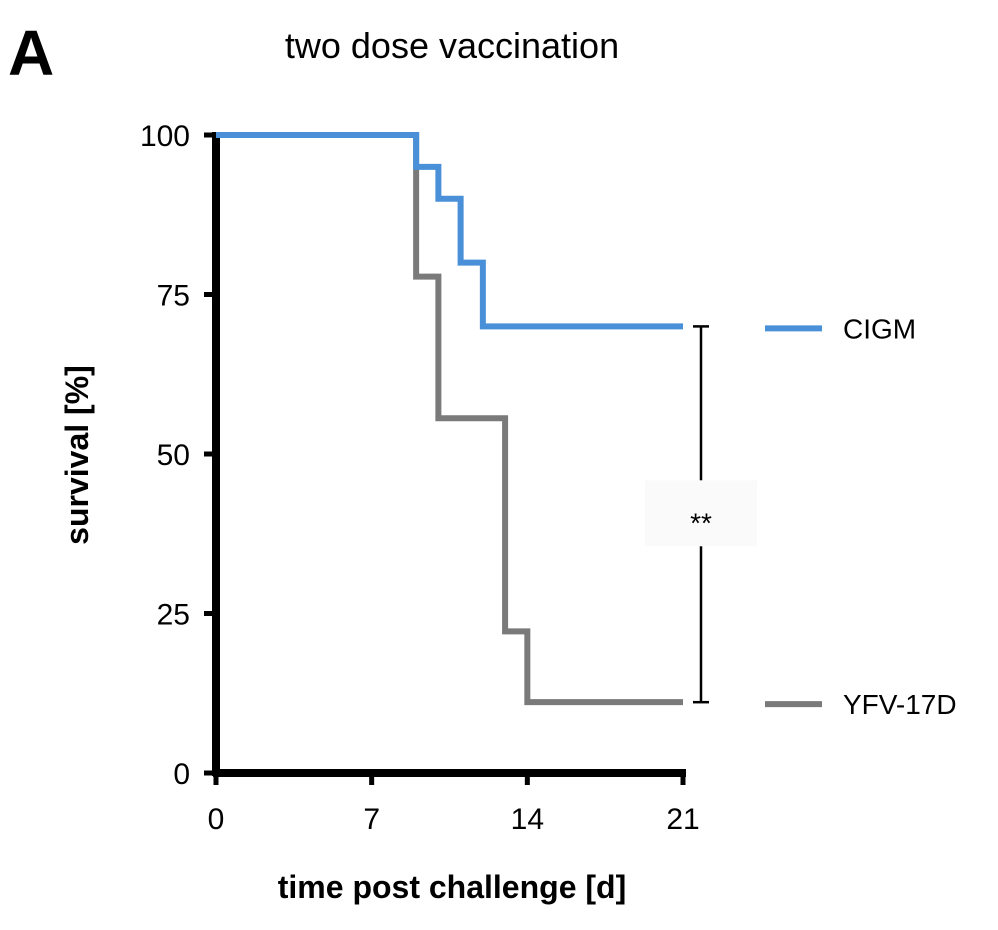  Describe the element at coordinates (861, 516) in the screenshot. I see `legend: CIGM YFV-17D` at that location.